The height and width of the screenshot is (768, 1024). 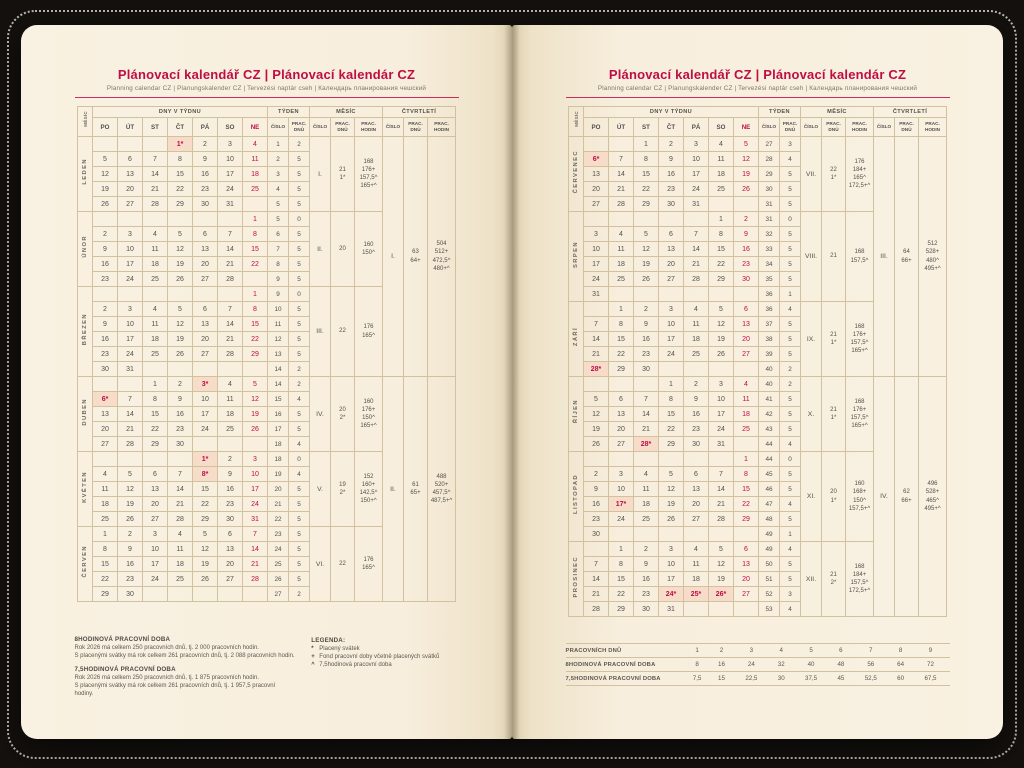 I want to click on note-title: 8HODINOVÁ PRACOVNÍ DOBA, so click(x=122, y=639).